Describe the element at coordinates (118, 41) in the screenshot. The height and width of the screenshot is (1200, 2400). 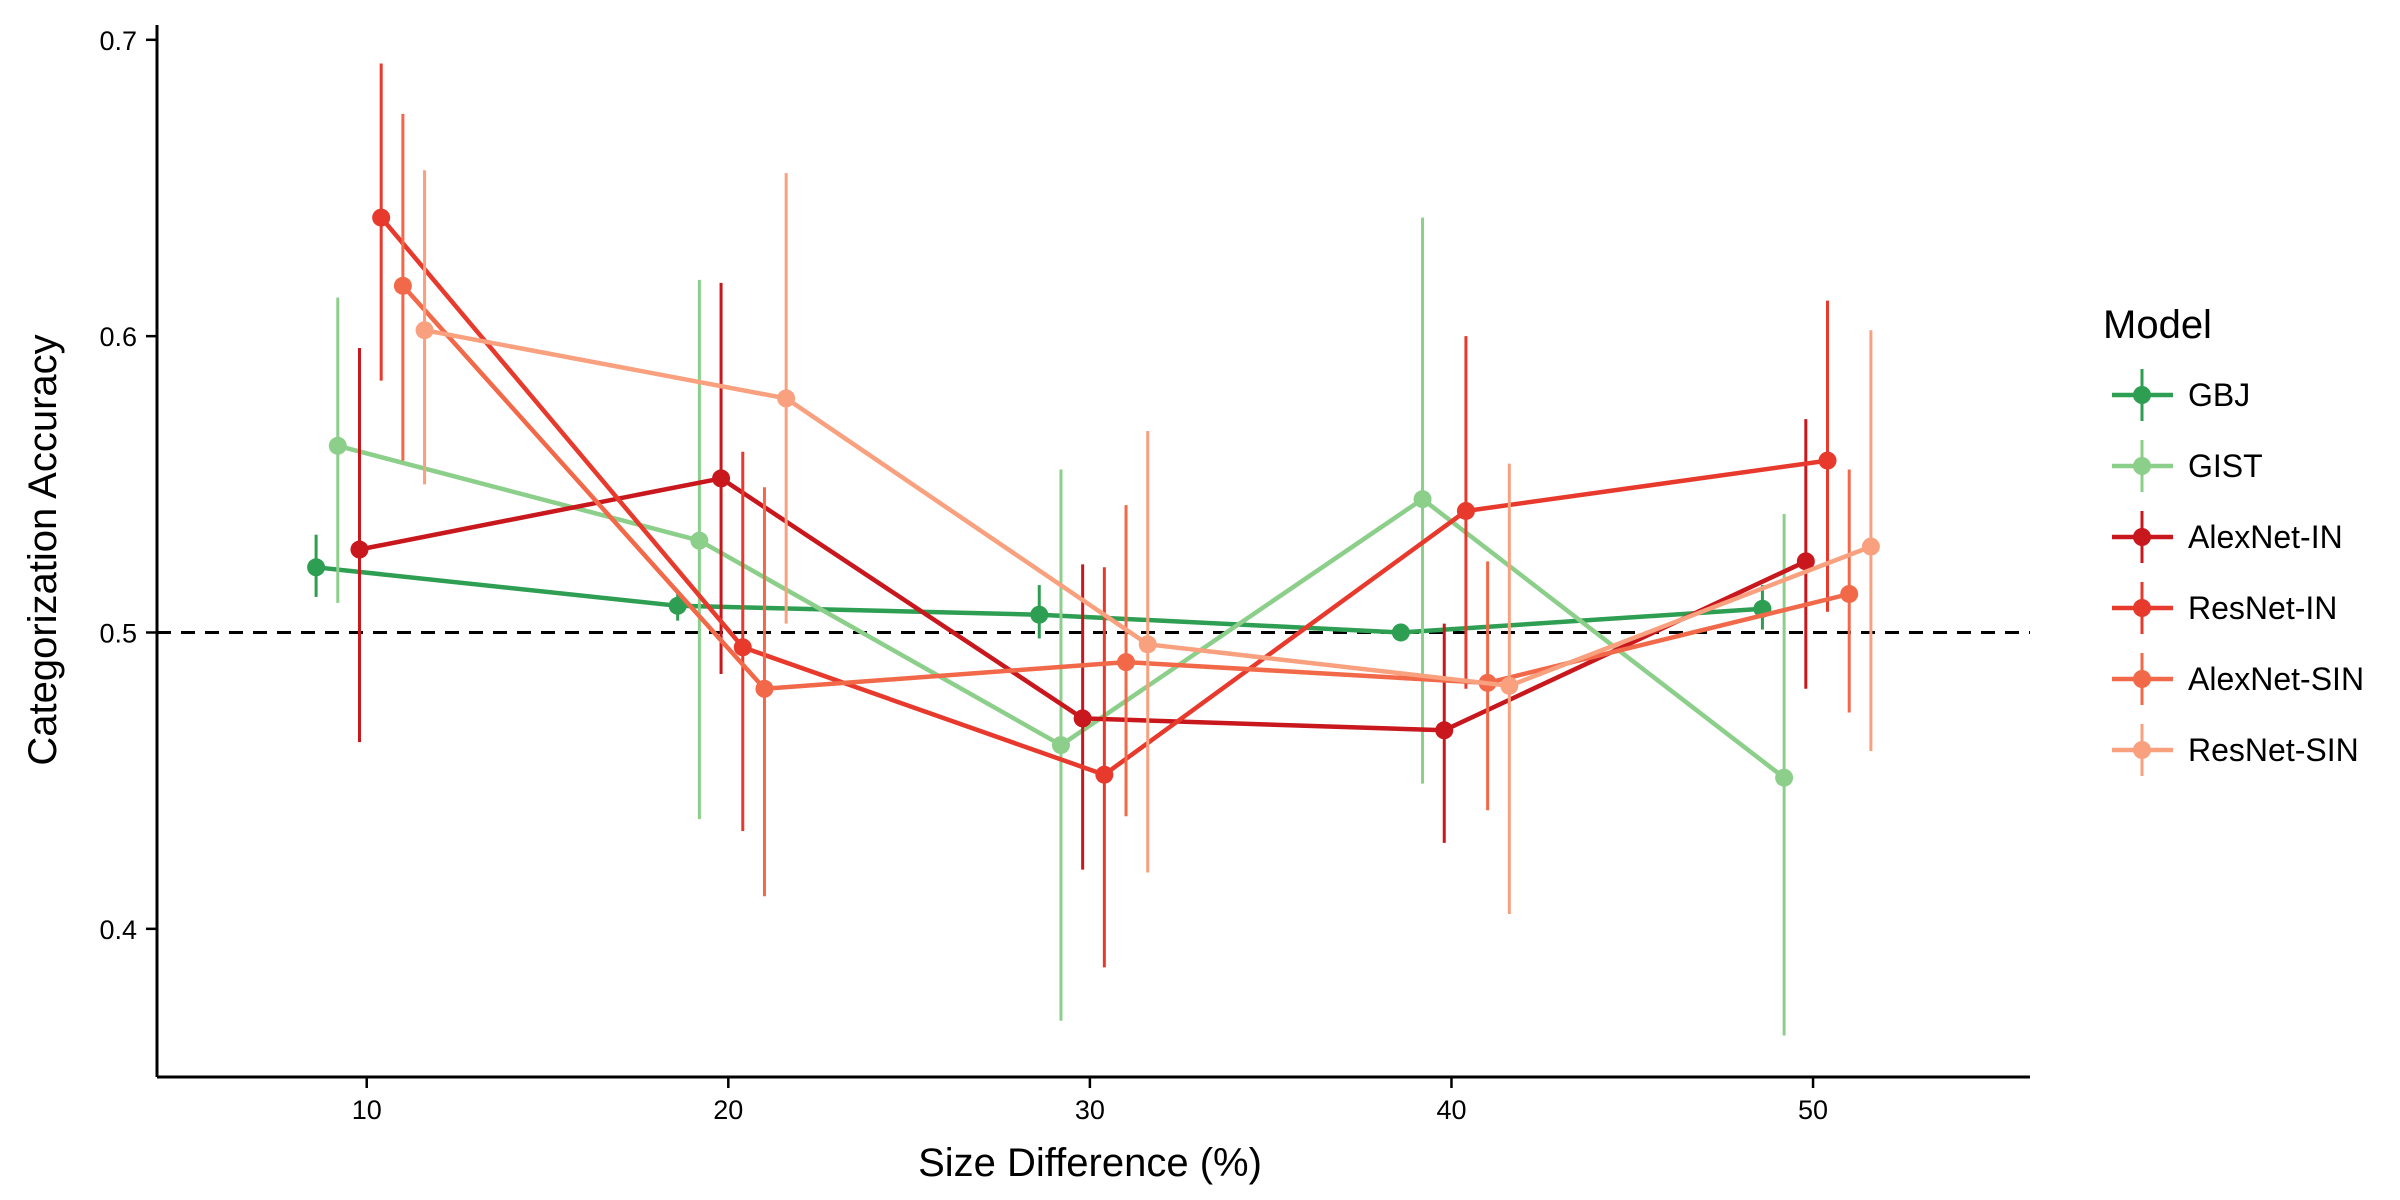
I see `y-tick-label: 0.7` at that location.